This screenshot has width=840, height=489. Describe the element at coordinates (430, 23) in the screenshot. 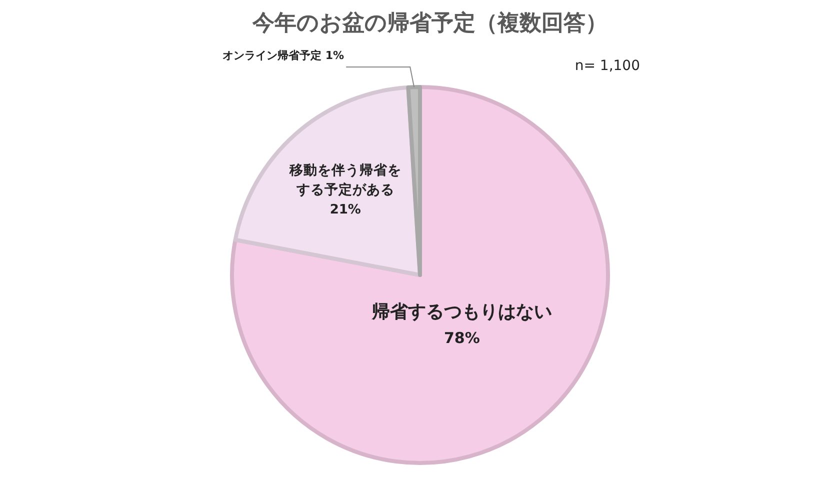

I see `title: 今年のお盆の帰省予定（複数回答）` at that location.